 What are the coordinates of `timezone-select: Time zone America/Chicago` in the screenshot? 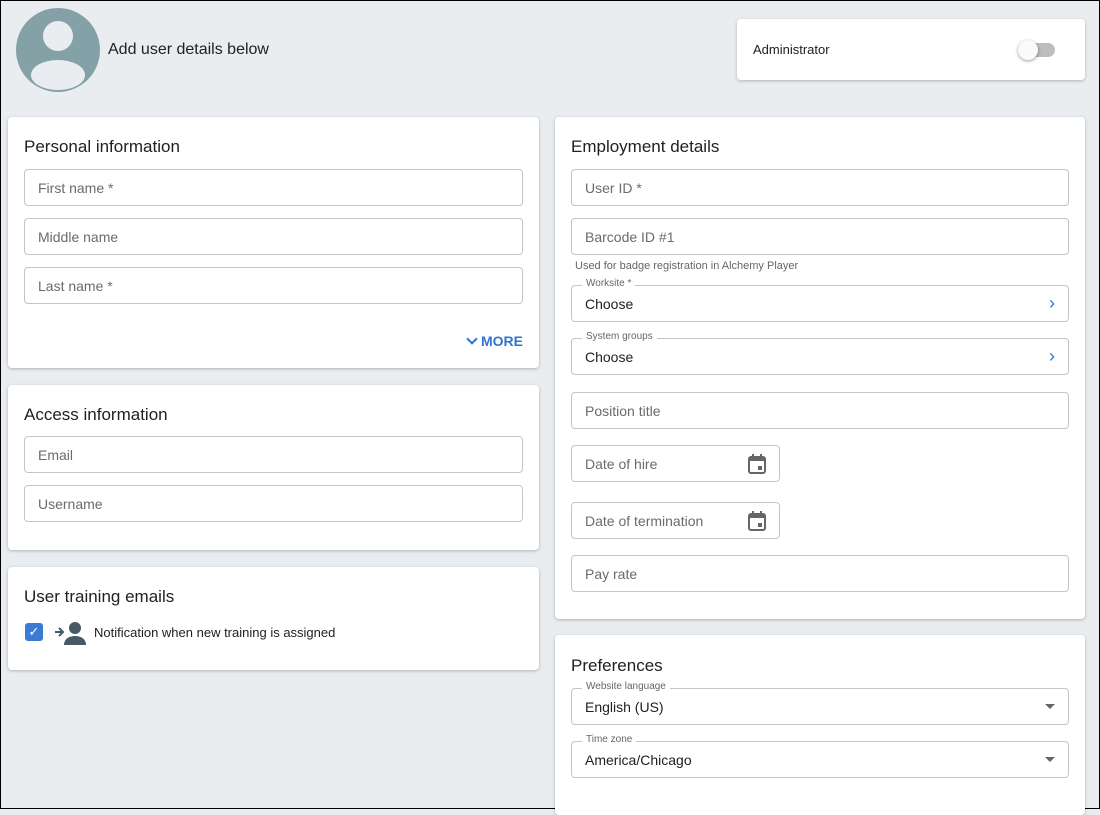 It's located at (820, 756).